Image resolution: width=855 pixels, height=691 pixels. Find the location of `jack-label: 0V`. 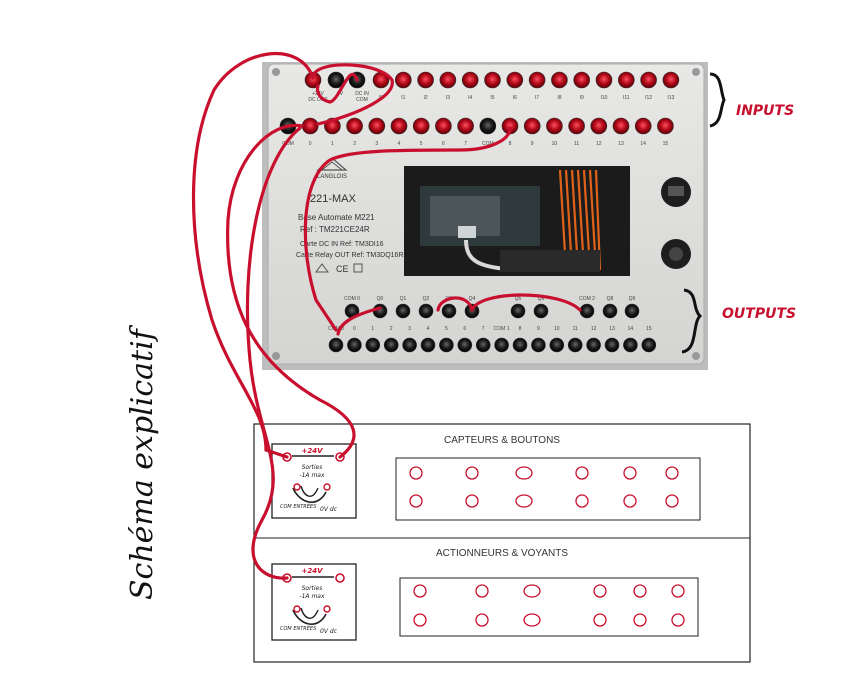

jack-label: 0V is located at coordinates (340, 94).